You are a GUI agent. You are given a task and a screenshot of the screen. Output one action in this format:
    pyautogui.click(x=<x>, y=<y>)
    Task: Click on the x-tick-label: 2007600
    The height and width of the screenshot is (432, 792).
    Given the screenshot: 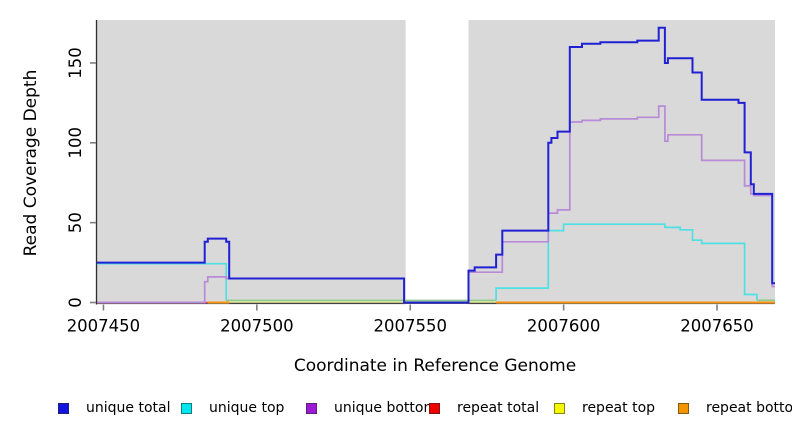 What is the action you would take?
    pyautogui.click(x=564, y=326)
    